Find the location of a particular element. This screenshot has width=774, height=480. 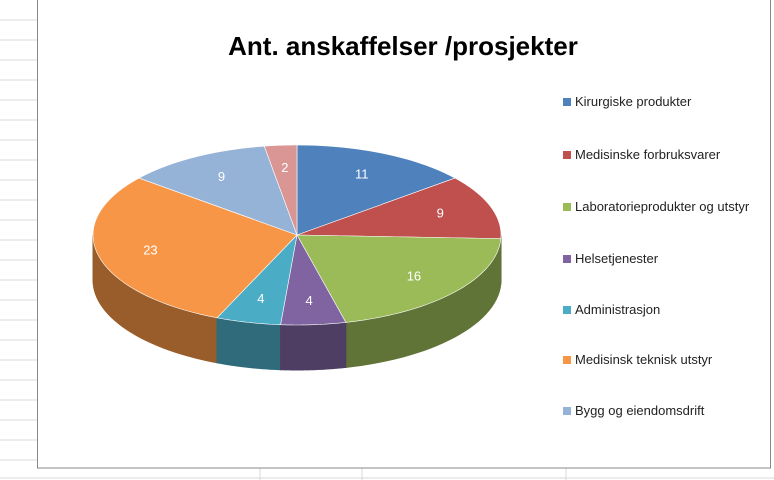

data-label: 16 is located at coordinates (414, 276).